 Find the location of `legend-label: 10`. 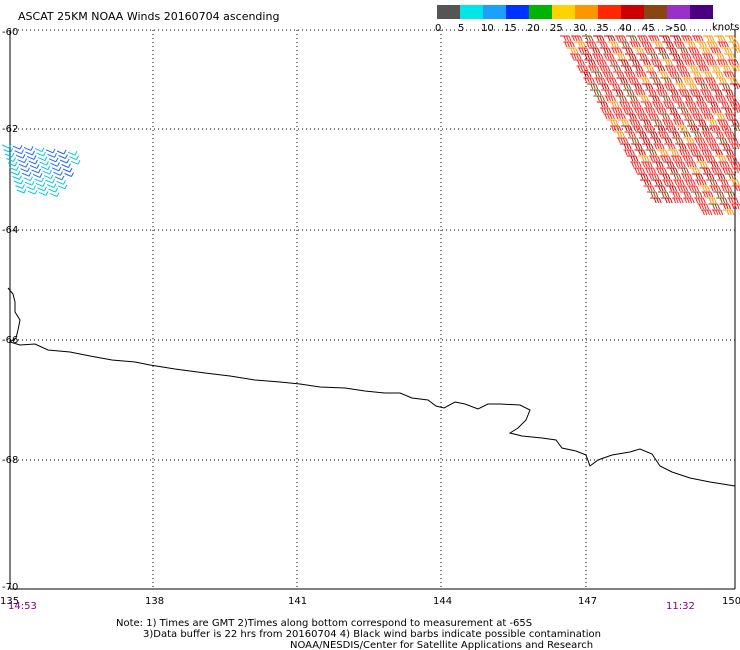

legend-label: 10 is located at coordinates (487, 28).